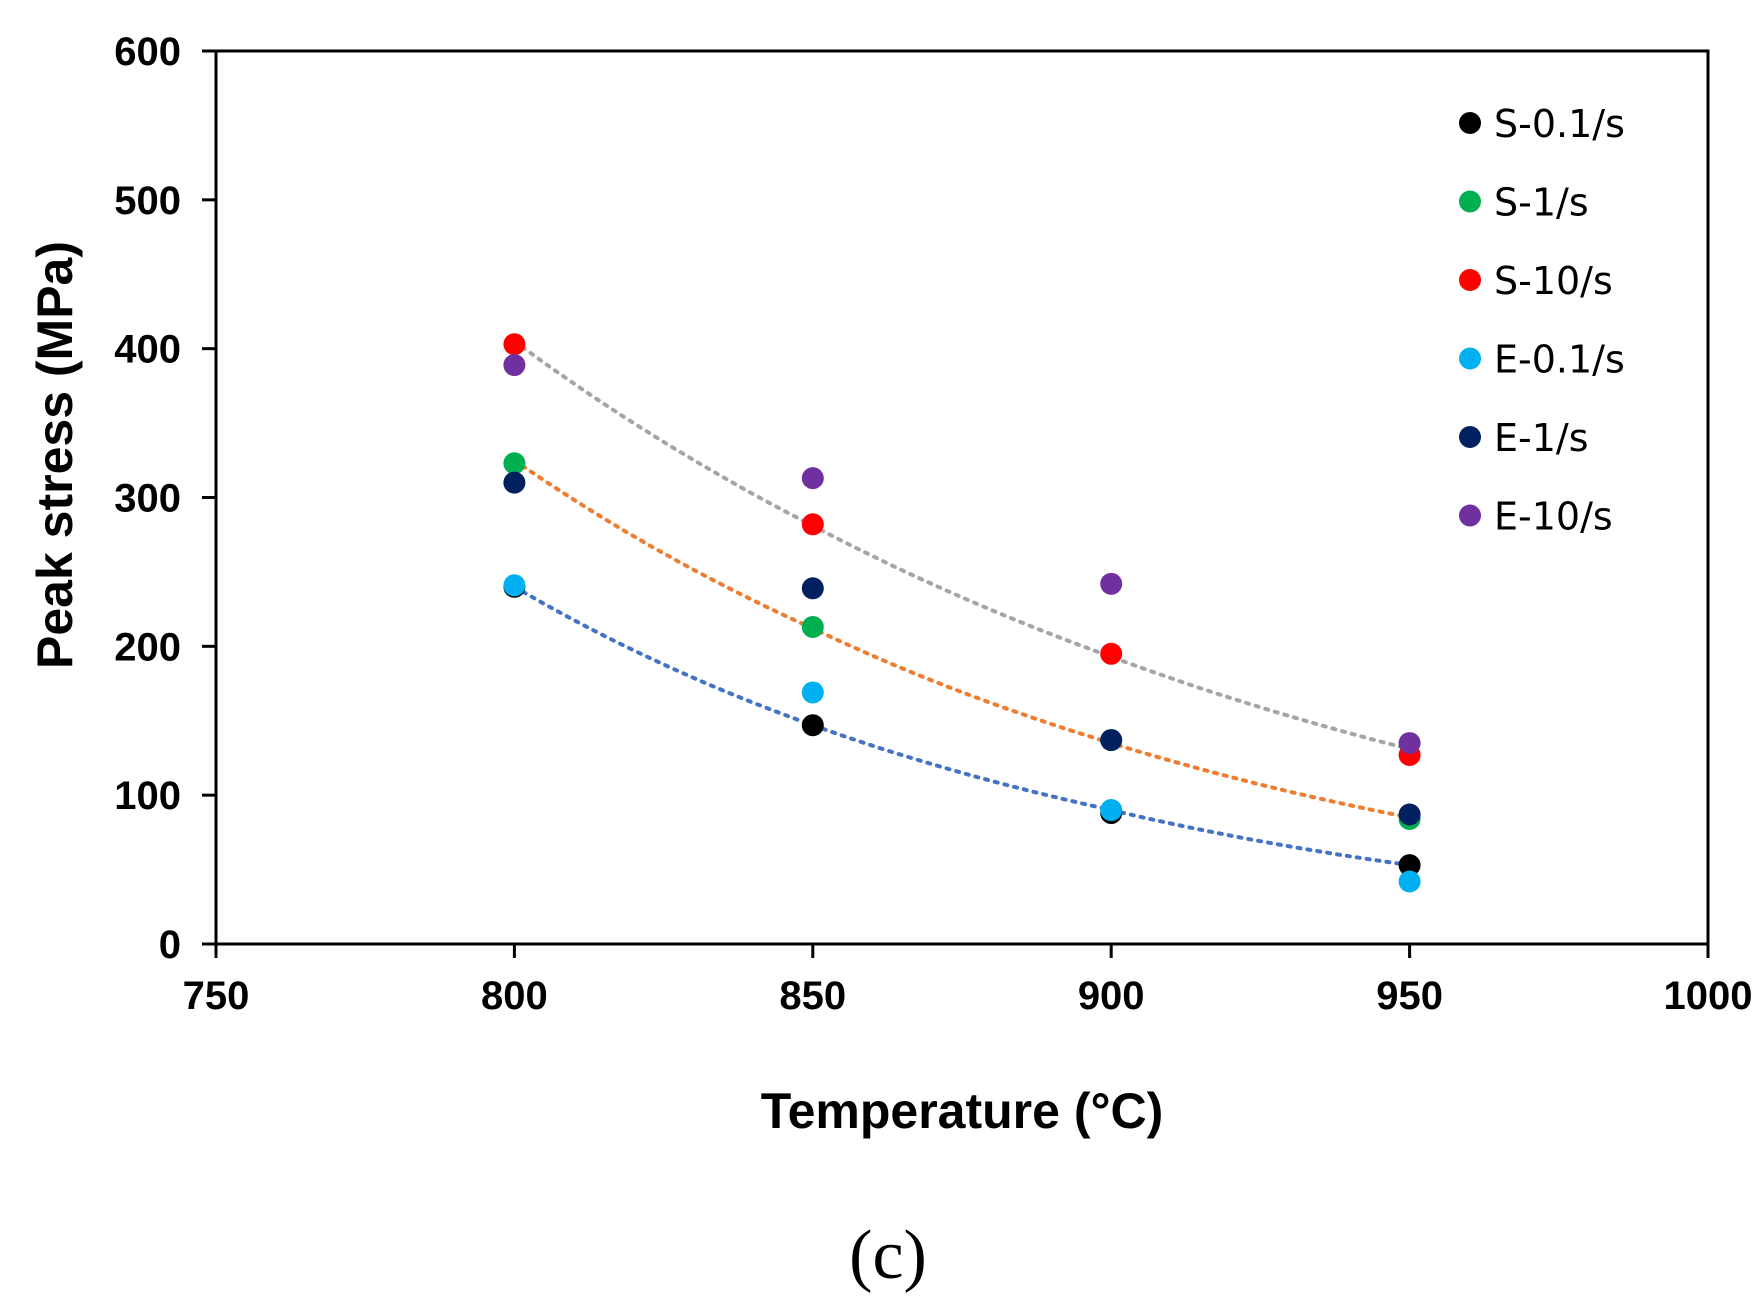  Describe the element at coordinates (147, 350) in the screenshot. I see `y-tick-label: 400` at that location.